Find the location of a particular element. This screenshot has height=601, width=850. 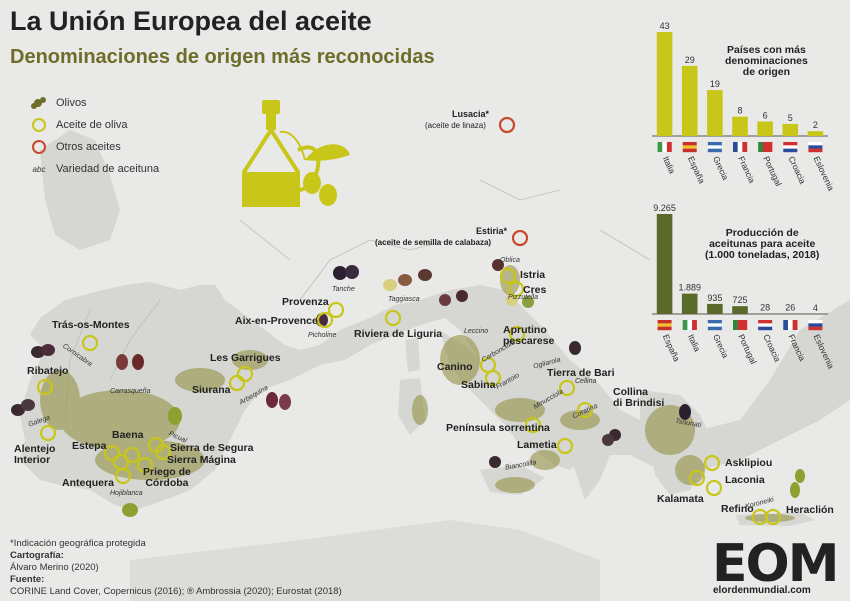

legend-item-otros-aceites: Otros aceites is located at coordinates (75, 147).